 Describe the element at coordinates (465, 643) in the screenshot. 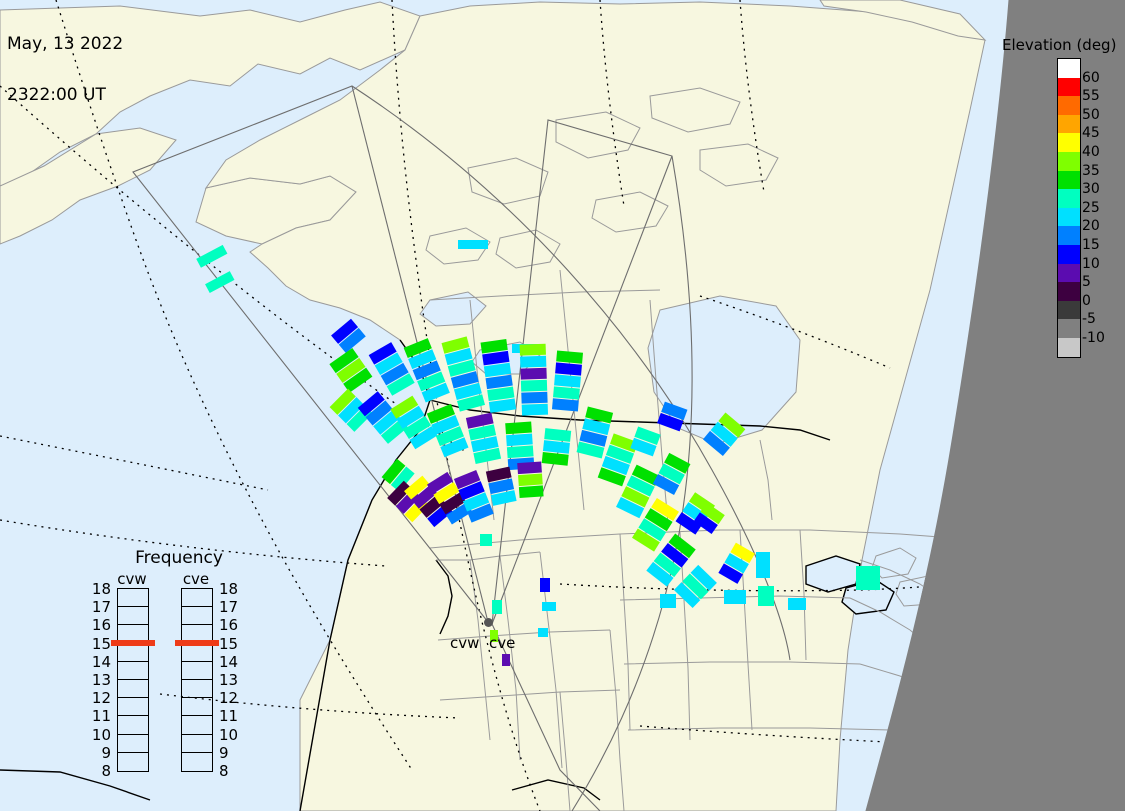

I see `radar-site-label-cvw: cvw` at that location.